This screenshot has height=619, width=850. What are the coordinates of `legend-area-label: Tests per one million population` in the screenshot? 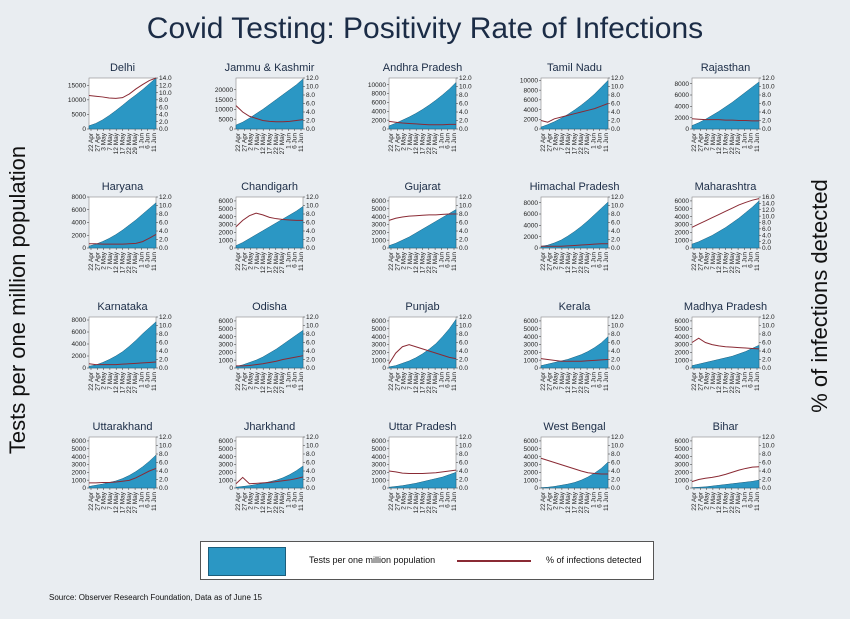 It's located at (372, 560).